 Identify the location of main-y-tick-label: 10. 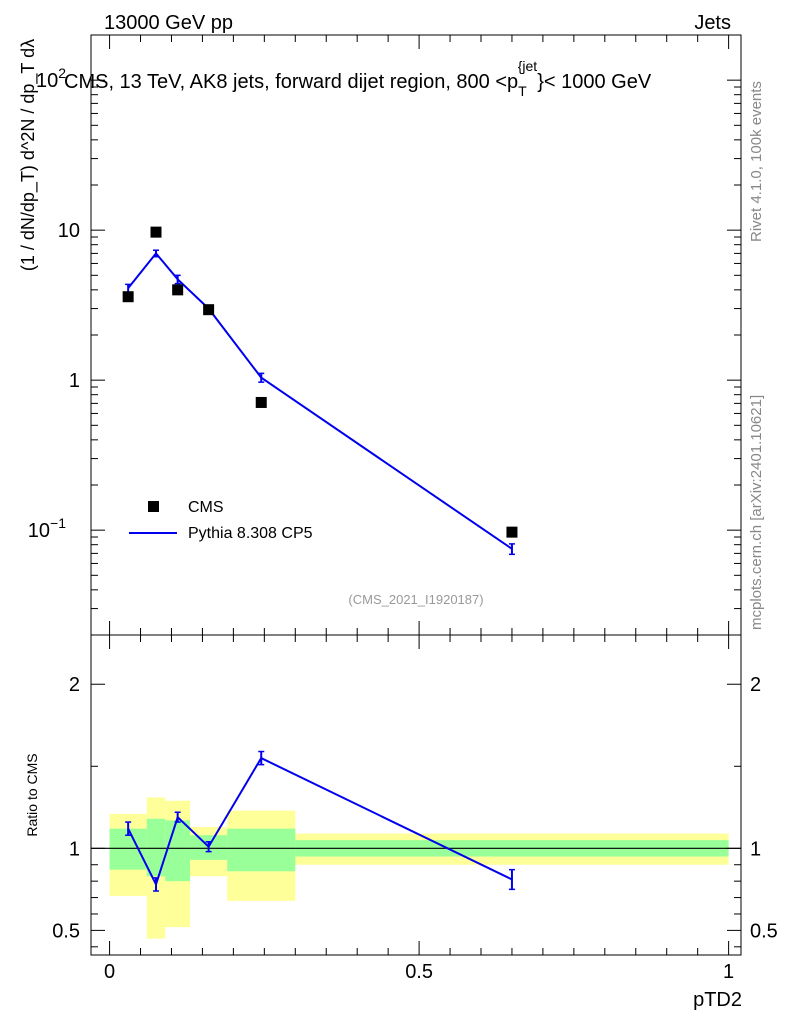
(69, 231).